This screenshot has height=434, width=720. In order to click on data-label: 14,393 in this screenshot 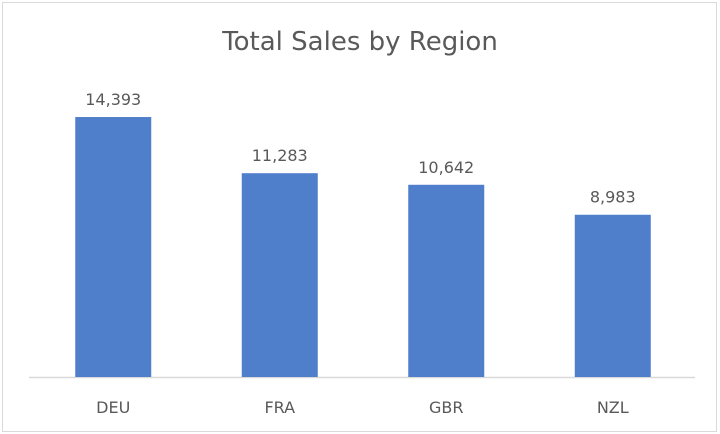, I will do `click(113, 99)`.